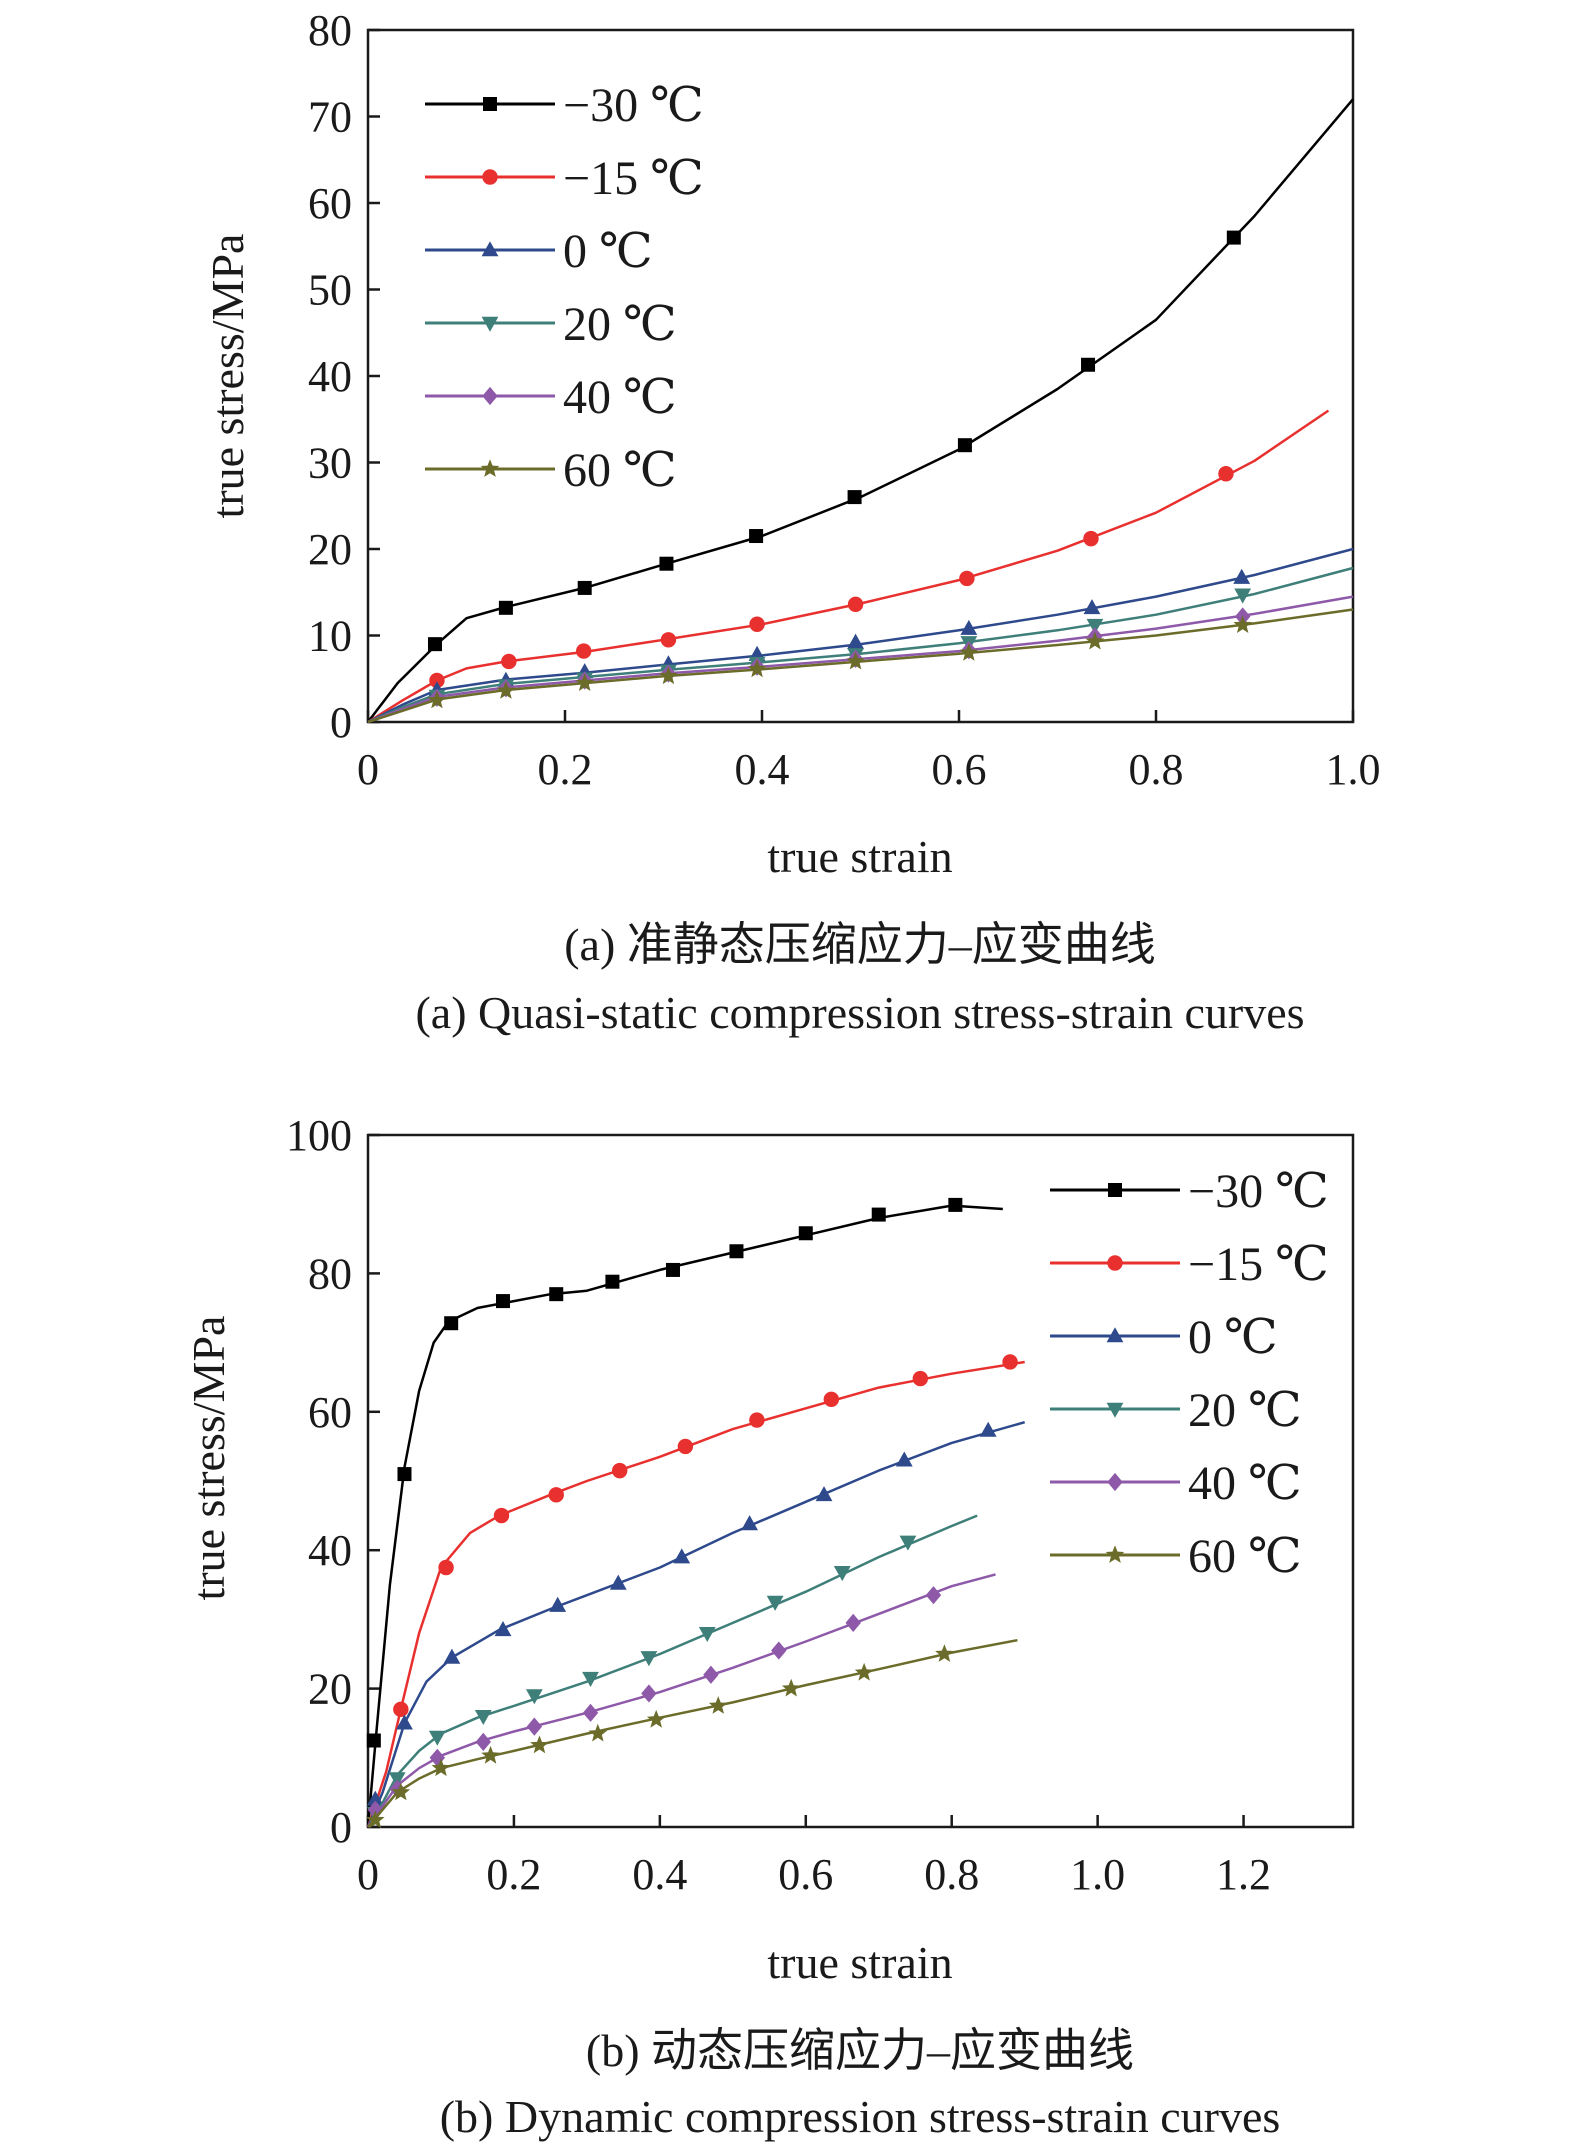 The width and height of the screenshot is (1575, 2151). I want to click on chart-a-y-tick-label: 20, so click(330, 549).